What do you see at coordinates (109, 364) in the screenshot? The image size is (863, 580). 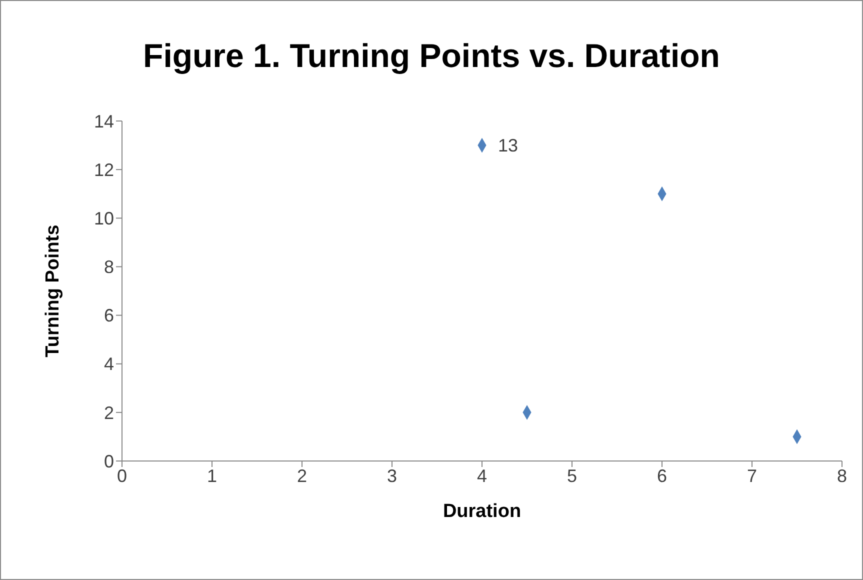 I see `y-tick-label: 4` at bounding box center [109, 364].